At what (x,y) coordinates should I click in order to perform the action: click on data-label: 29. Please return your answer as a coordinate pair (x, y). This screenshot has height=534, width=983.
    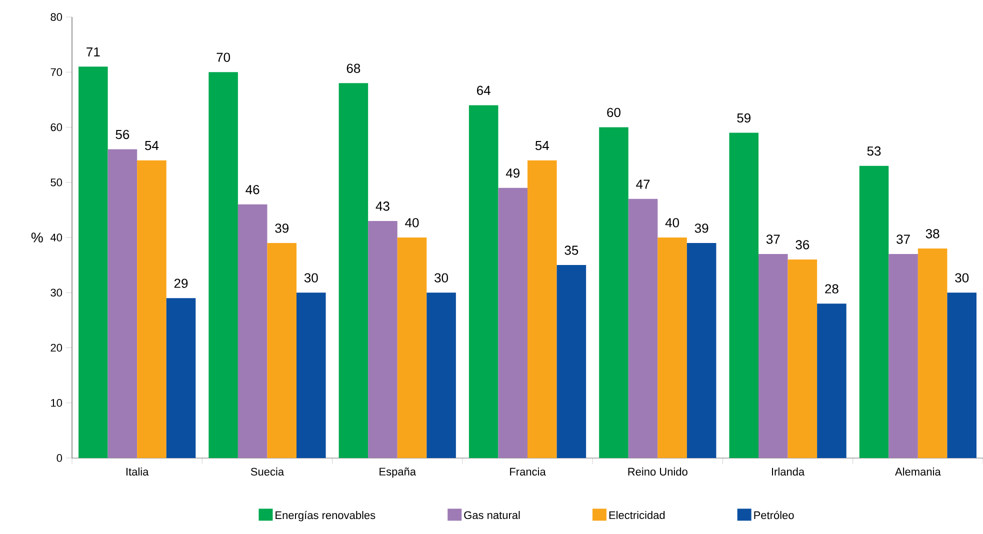
    Looking at the image, I should click on (181, 283).